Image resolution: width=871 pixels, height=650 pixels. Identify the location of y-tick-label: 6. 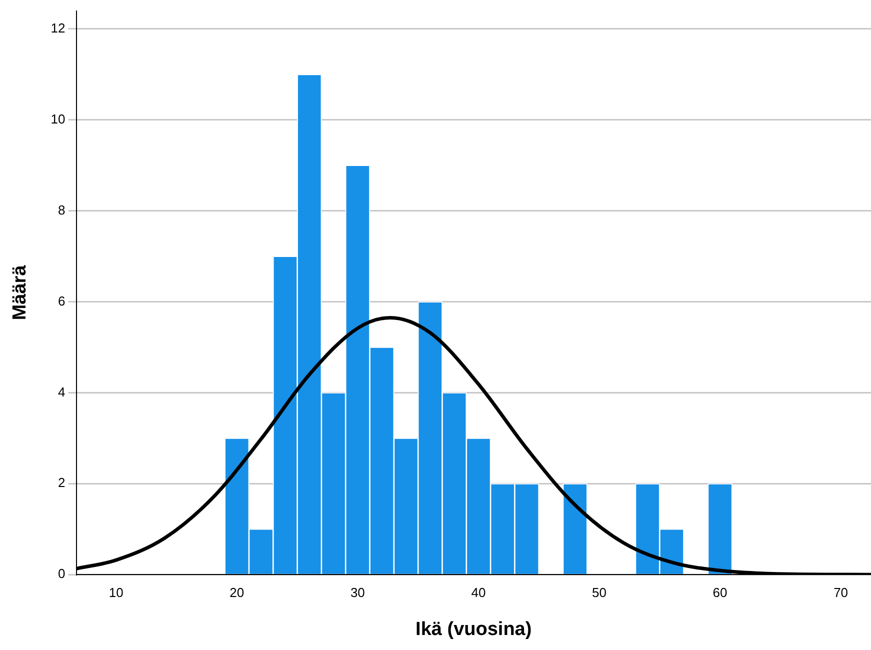
(62, 300).